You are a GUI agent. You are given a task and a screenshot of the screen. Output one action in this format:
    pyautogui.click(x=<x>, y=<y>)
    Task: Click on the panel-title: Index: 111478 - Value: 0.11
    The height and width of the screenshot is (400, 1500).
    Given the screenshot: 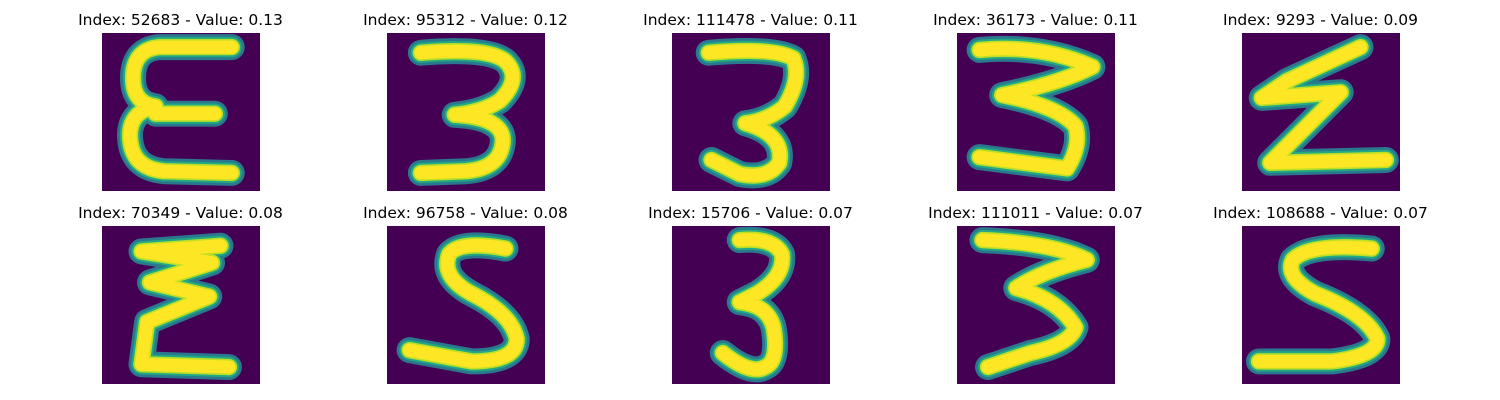 What is the action you would take?
    pyautogui.click(x=750, y=20)
    